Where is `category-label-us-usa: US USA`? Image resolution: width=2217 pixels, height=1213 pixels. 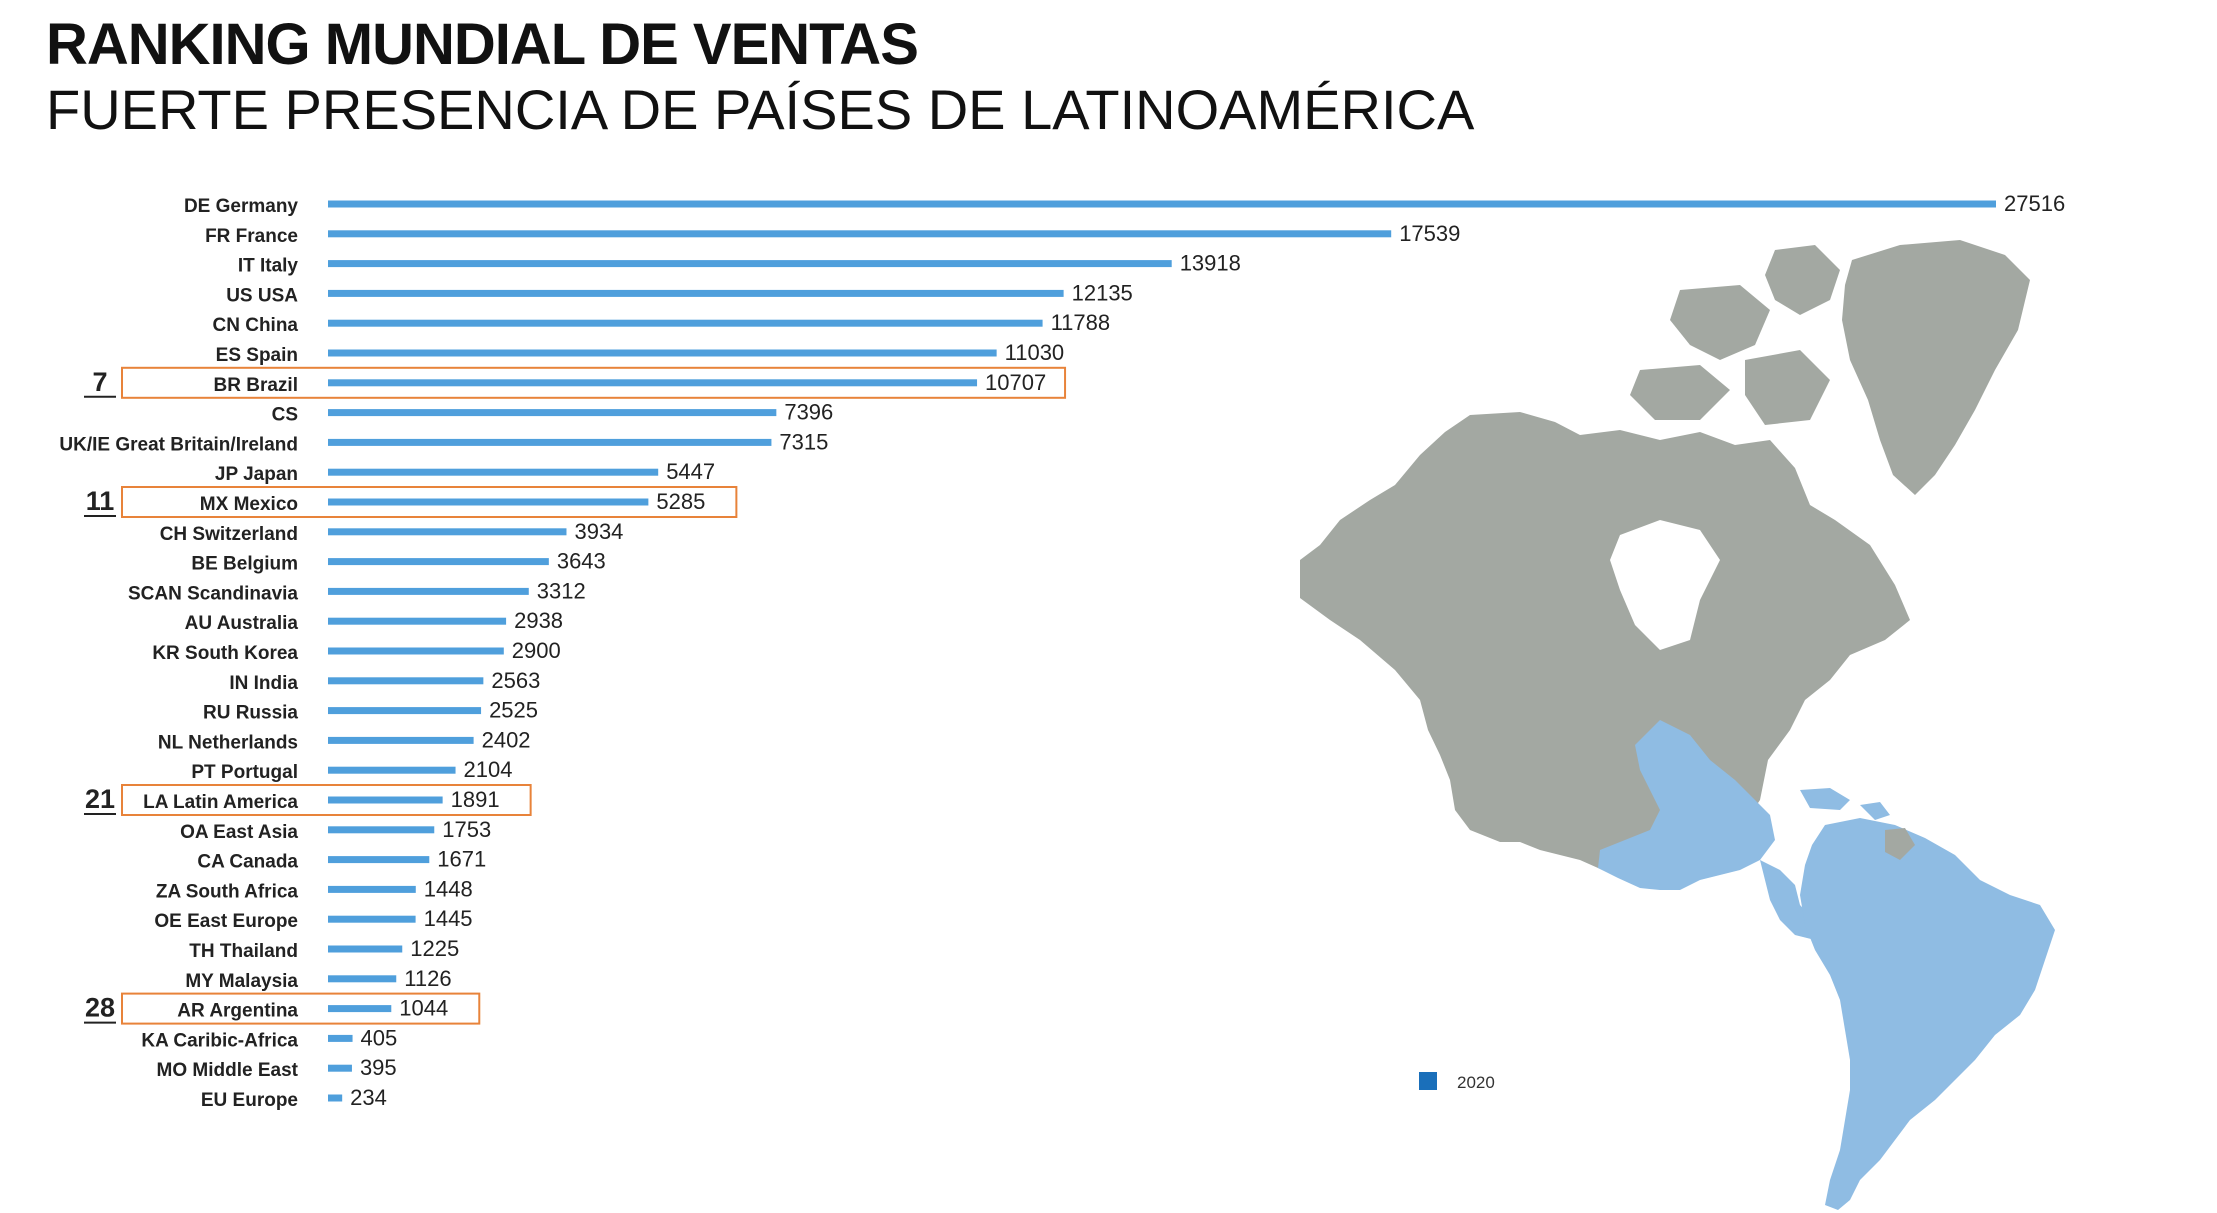 category-label-us-usa: US USA is located at coordinates (262, 295).